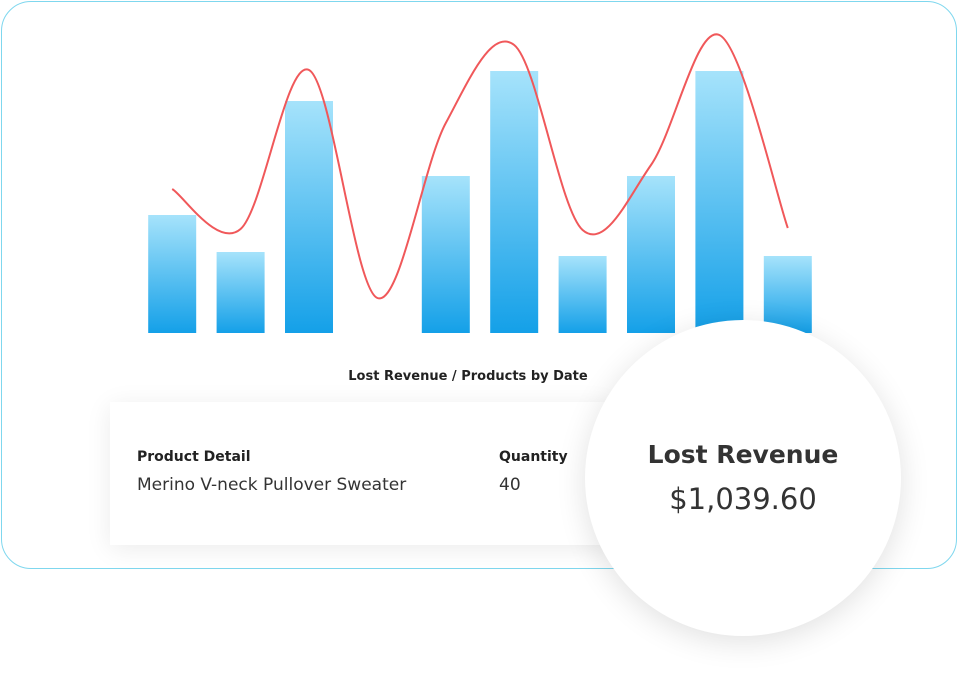 This screenshot has width=960, height=674. I want to click on cell: Merino V-neck Pullover Sweater, so click(272, 485).